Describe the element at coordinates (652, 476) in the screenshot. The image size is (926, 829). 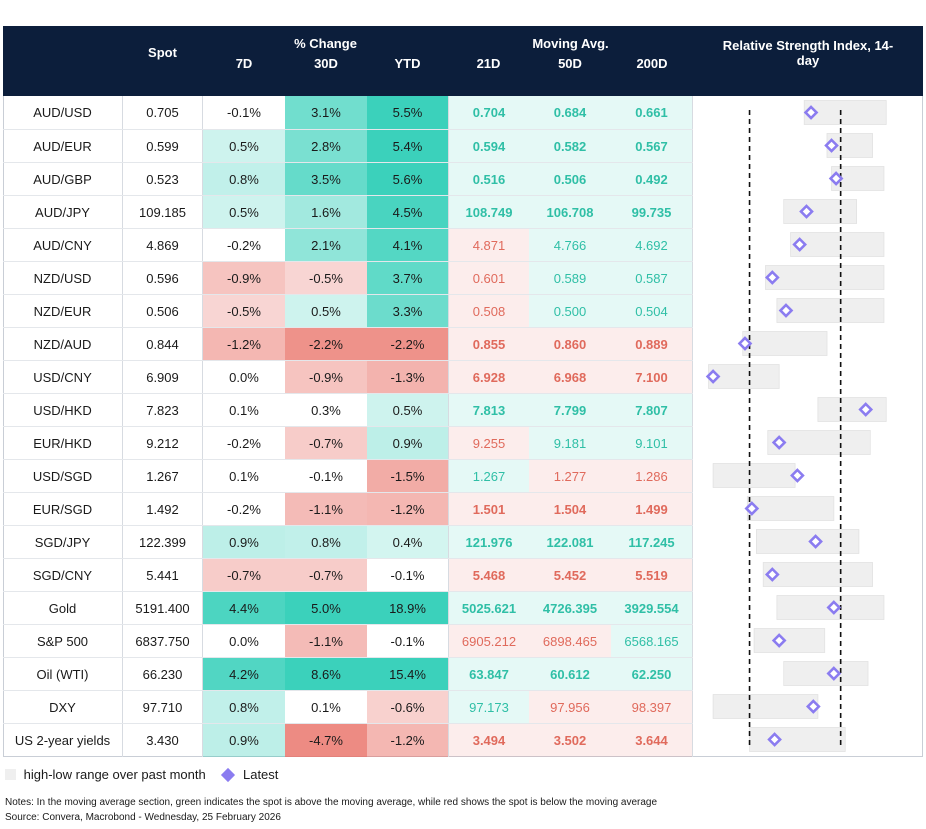
I see `row-ma-200d: 1.286` at that location.